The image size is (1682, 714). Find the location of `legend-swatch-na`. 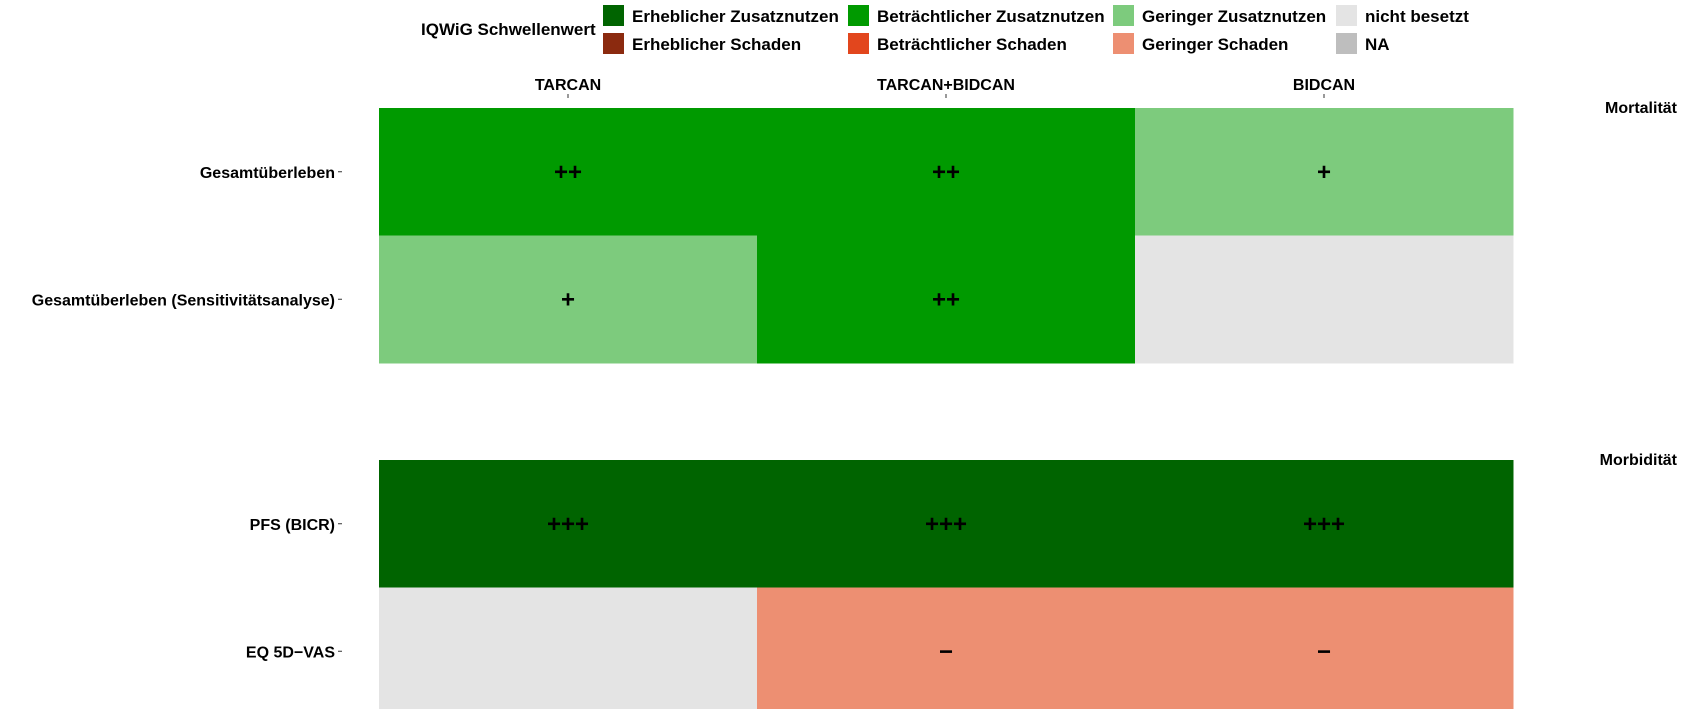

legend-swatch-na is located at coordinates (1346, 43).